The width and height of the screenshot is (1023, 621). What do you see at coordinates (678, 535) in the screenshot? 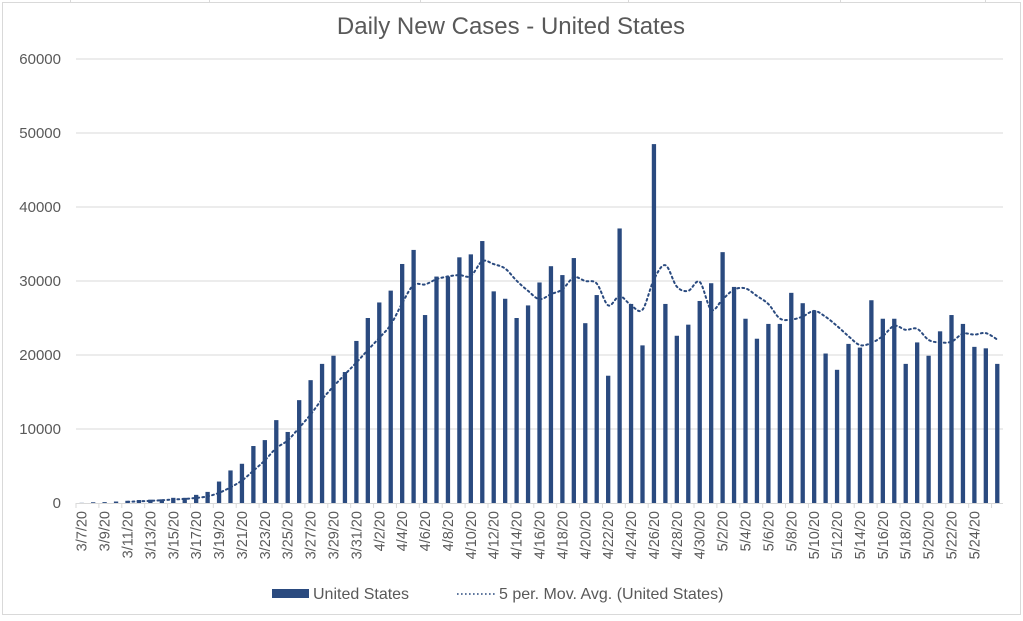
I see `x-tick-label: 4/28/20` at bounding box center [678, 535].